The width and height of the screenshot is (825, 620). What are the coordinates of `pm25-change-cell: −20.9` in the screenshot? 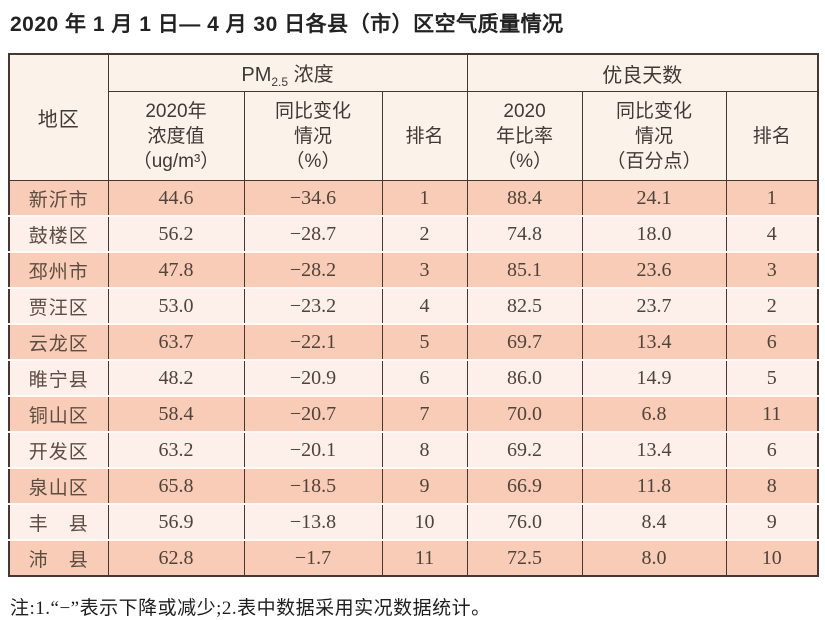 It's located at (312, 378).